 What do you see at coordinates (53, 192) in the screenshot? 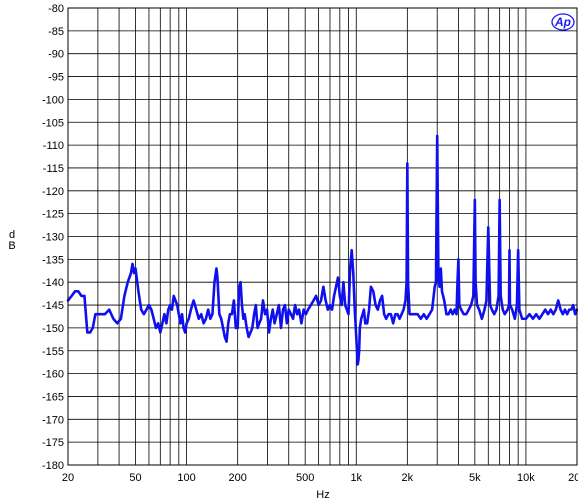
I see `y-tick-label: -120` at bounding box center [53, 192].